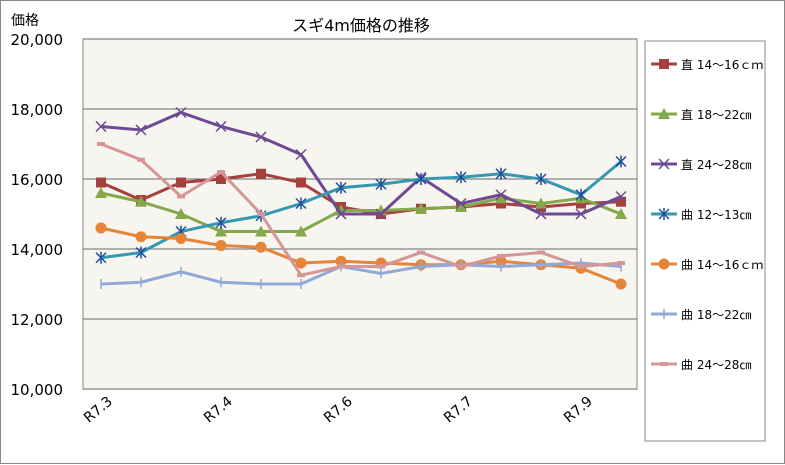  I want to click on legend, so click(705, 241).